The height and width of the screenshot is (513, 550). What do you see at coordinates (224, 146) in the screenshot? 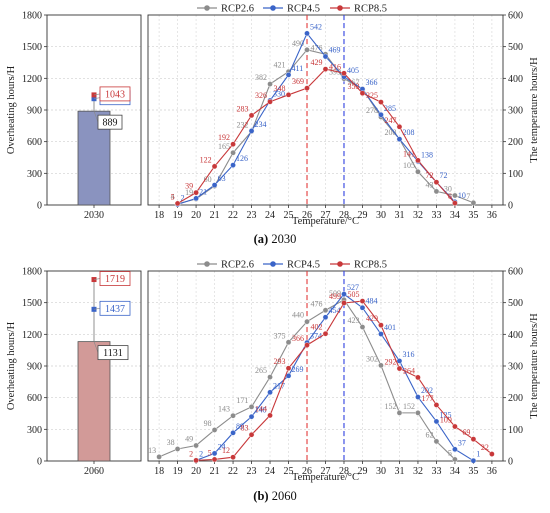
I see `data-label: 165` at bounding box center [224, 146].